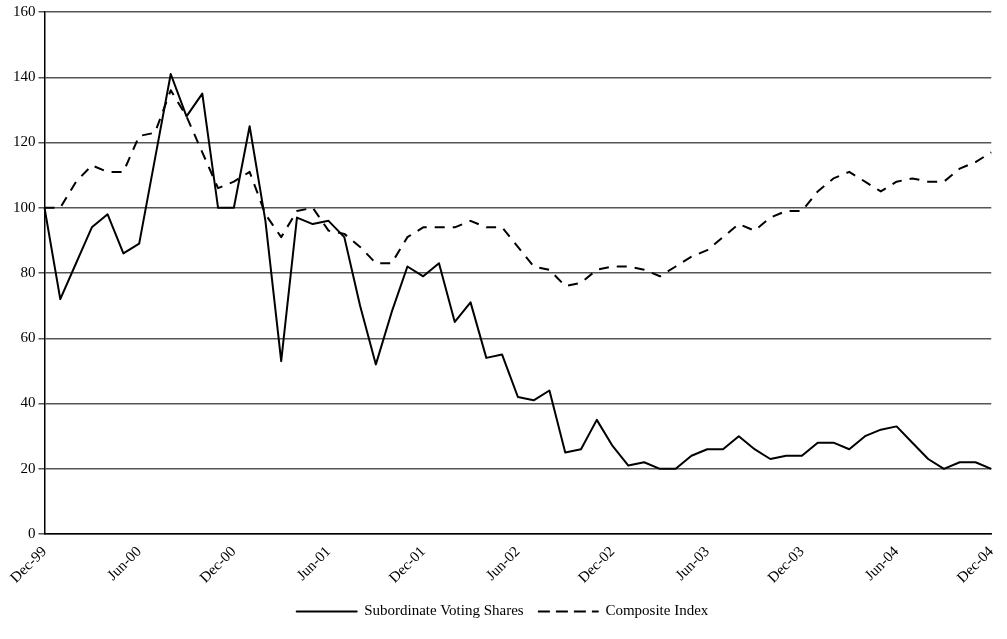 The image size is (1007, 639). What do you see at coordinates (444, 610) in the screenshot?
I see `legend-label: Subordinate Voting Shares` at bounding box center [444, 610].